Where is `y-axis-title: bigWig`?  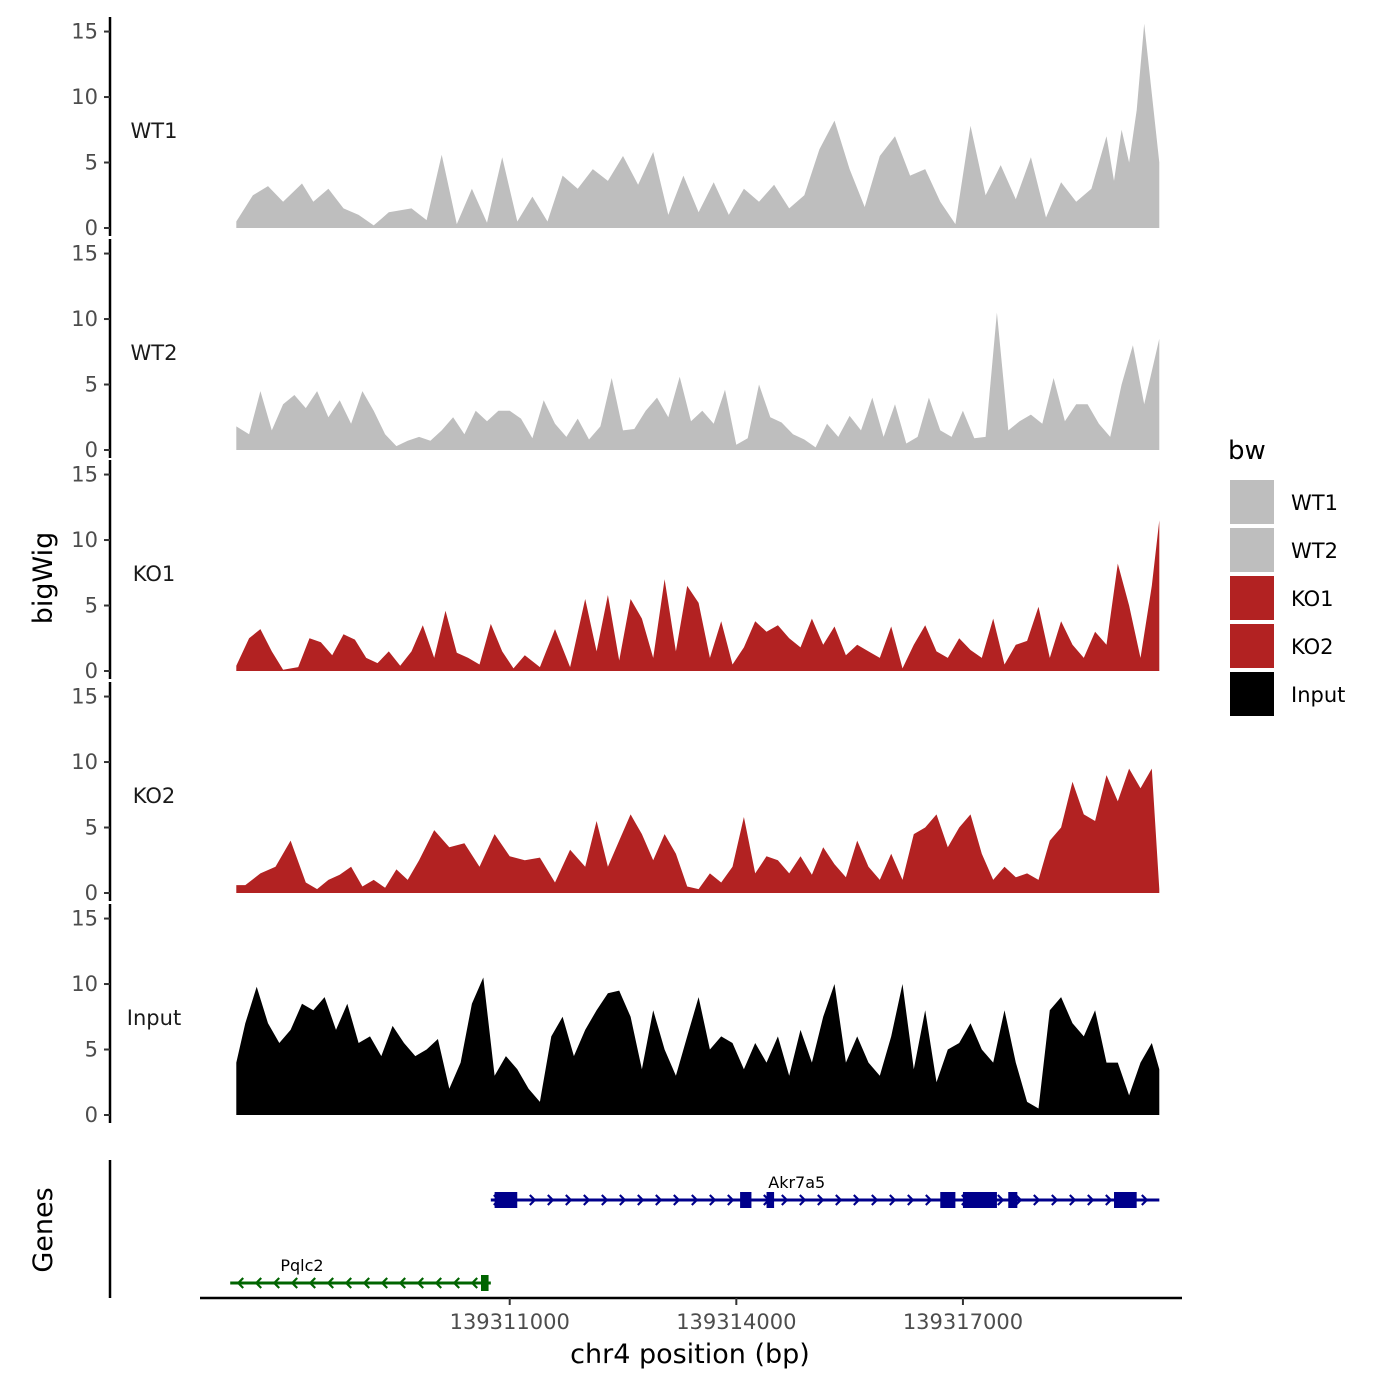 y-axis-title: bigWig is located at coordinates (43, 578).